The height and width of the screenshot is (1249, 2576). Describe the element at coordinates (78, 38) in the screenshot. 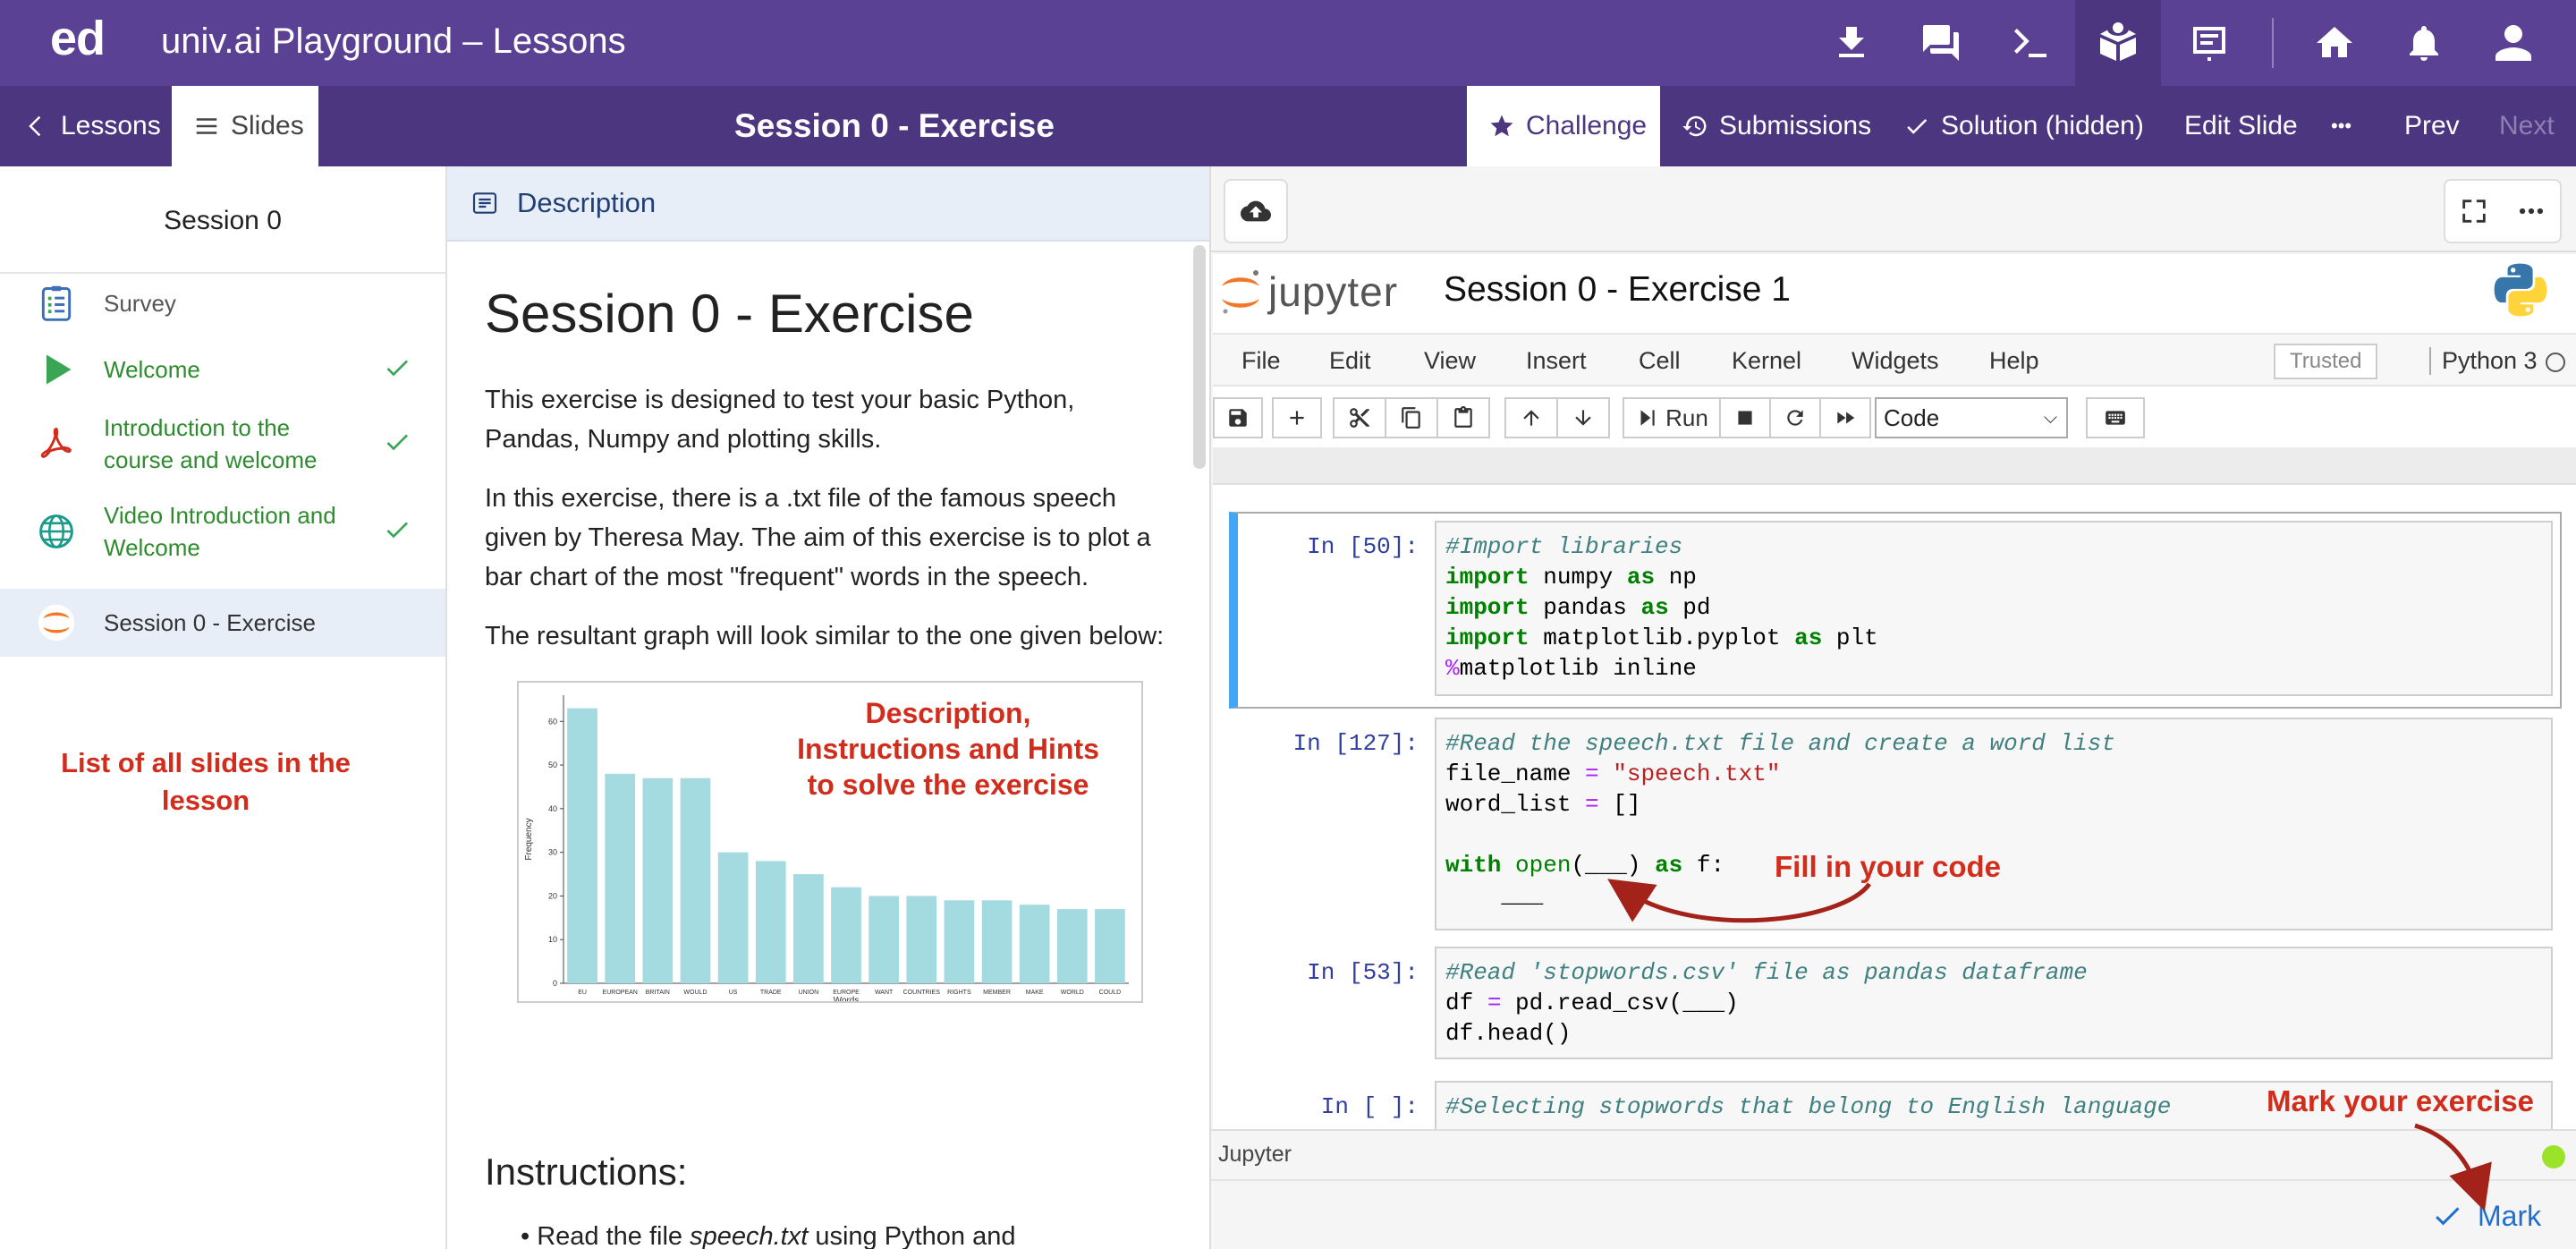

I see `ed-logo: ed` at that location.